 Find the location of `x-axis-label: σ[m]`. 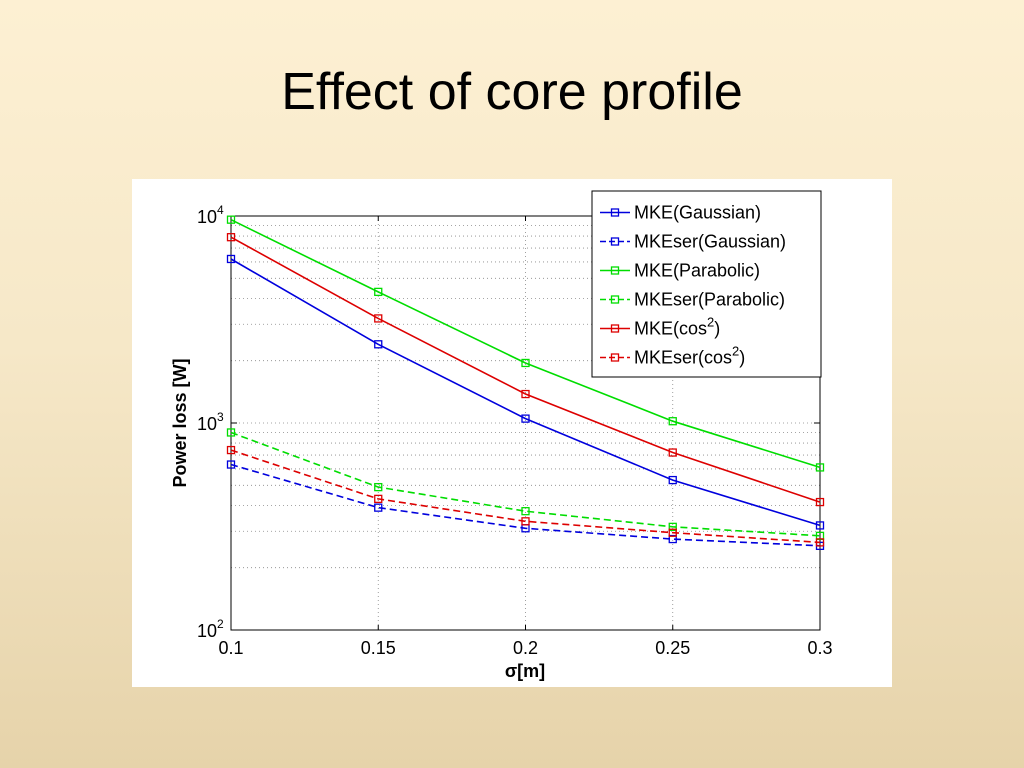

x-axis-label: σ[m] is located at coordinates (525, 671).